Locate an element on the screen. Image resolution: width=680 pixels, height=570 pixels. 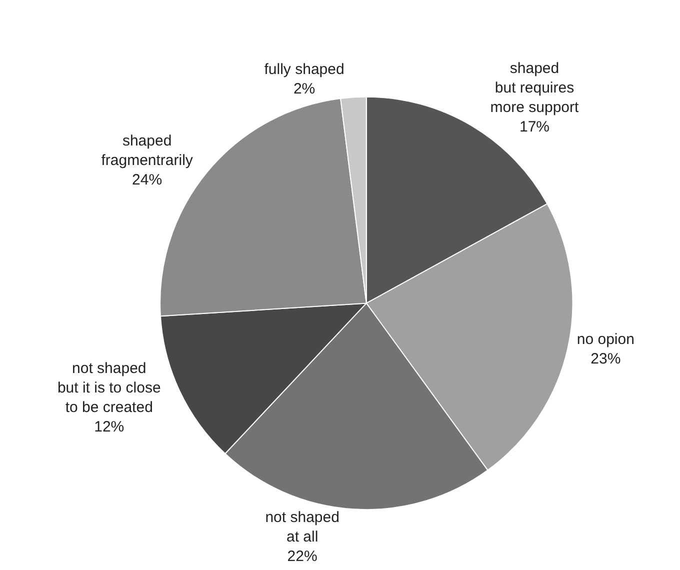
slice-label: not shaped at all is located at coordinates (302, 527).